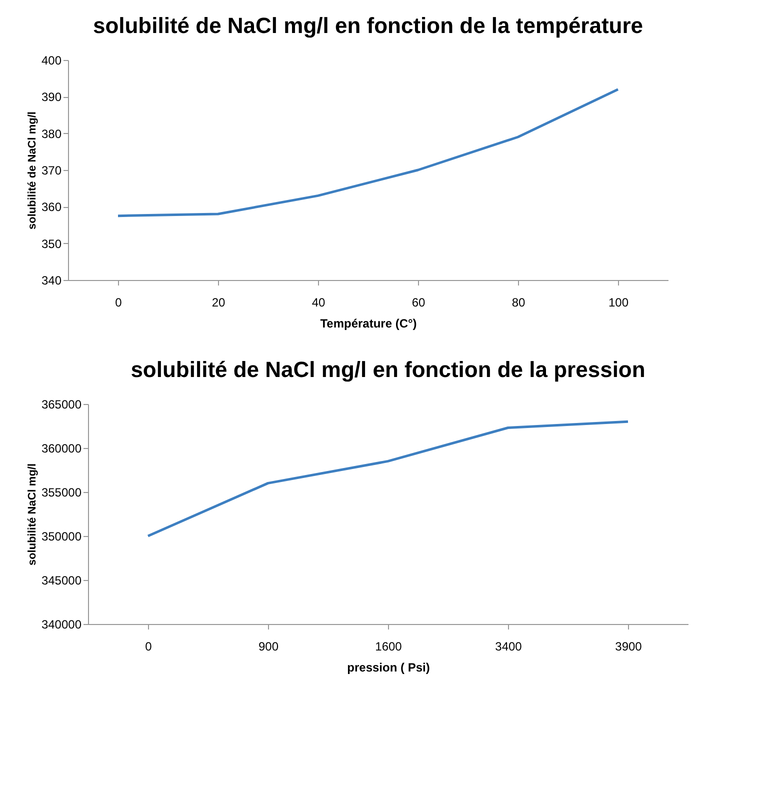 Image resolution: width=760 pixels, height=798 pixels. What do you see at coordinates (32, 171) in the screenshot?
I see `y-axis-title: solubilité de NaCl mg/l` at bounding box center [32, 171].